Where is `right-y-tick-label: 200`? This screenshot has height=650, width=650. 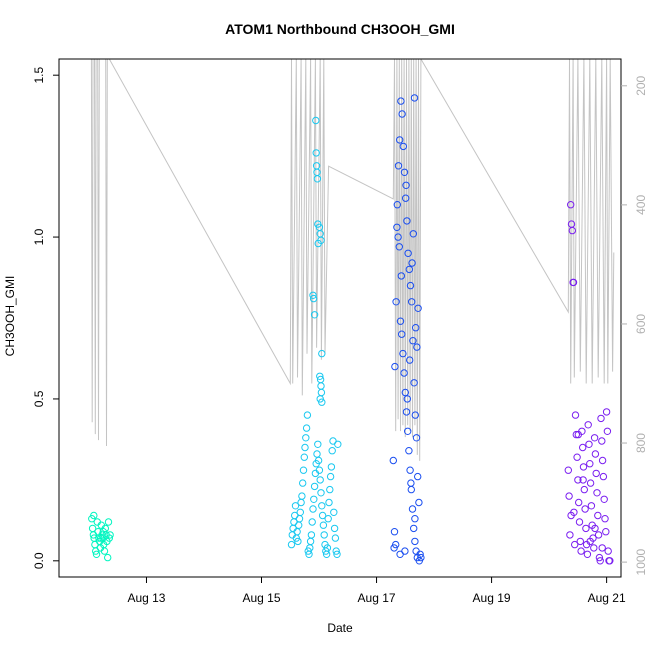 right-y-tick-label: 200 is located at coordinates (641, 85).